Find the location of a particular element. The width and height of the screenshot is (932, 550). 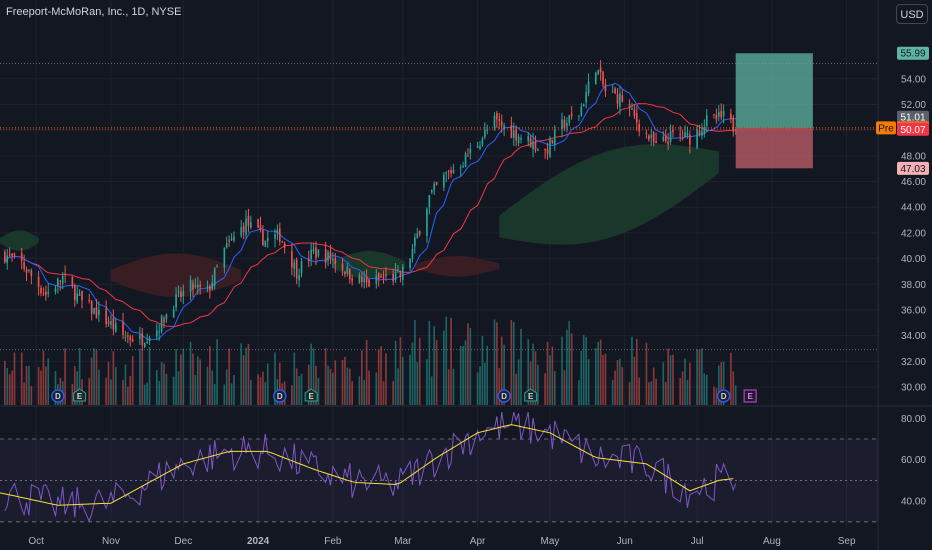

price-tick-label: 46.00 is located at coordinates (913, 182).